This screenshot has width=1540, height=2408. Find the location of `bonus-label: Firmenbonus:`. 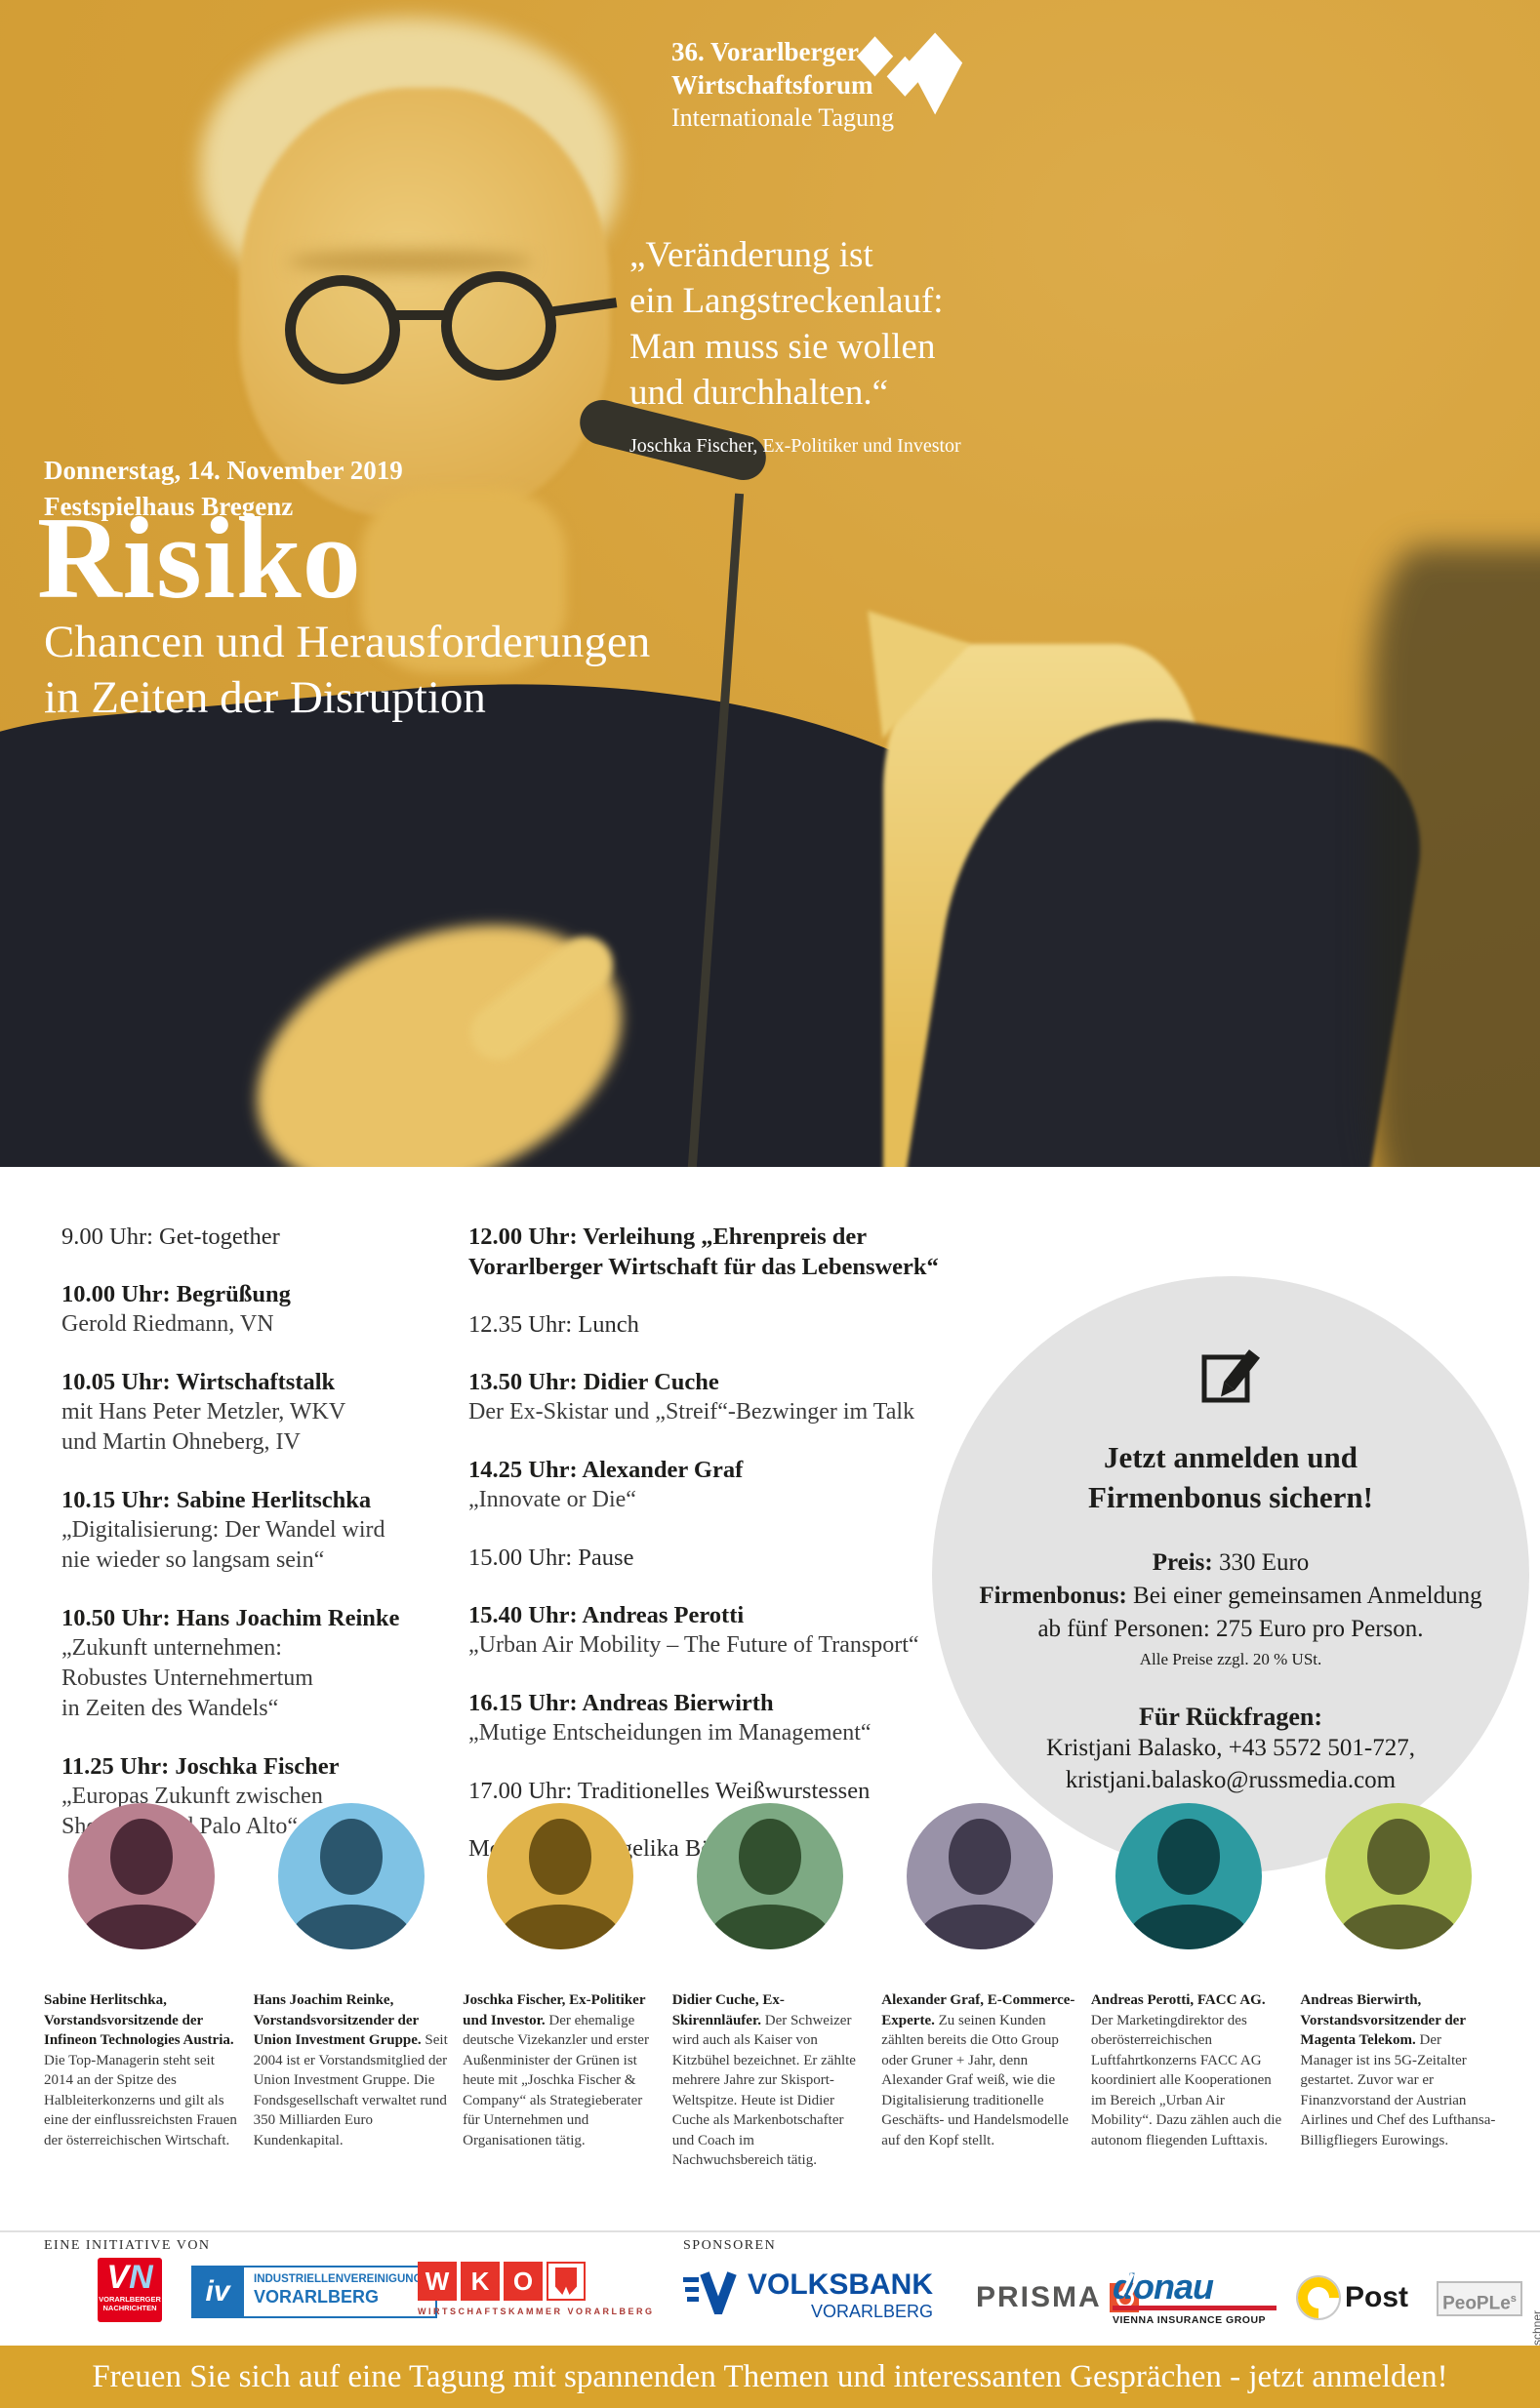

bonus-label: Firmenbonus: is located at coordinates (1053, 1596).